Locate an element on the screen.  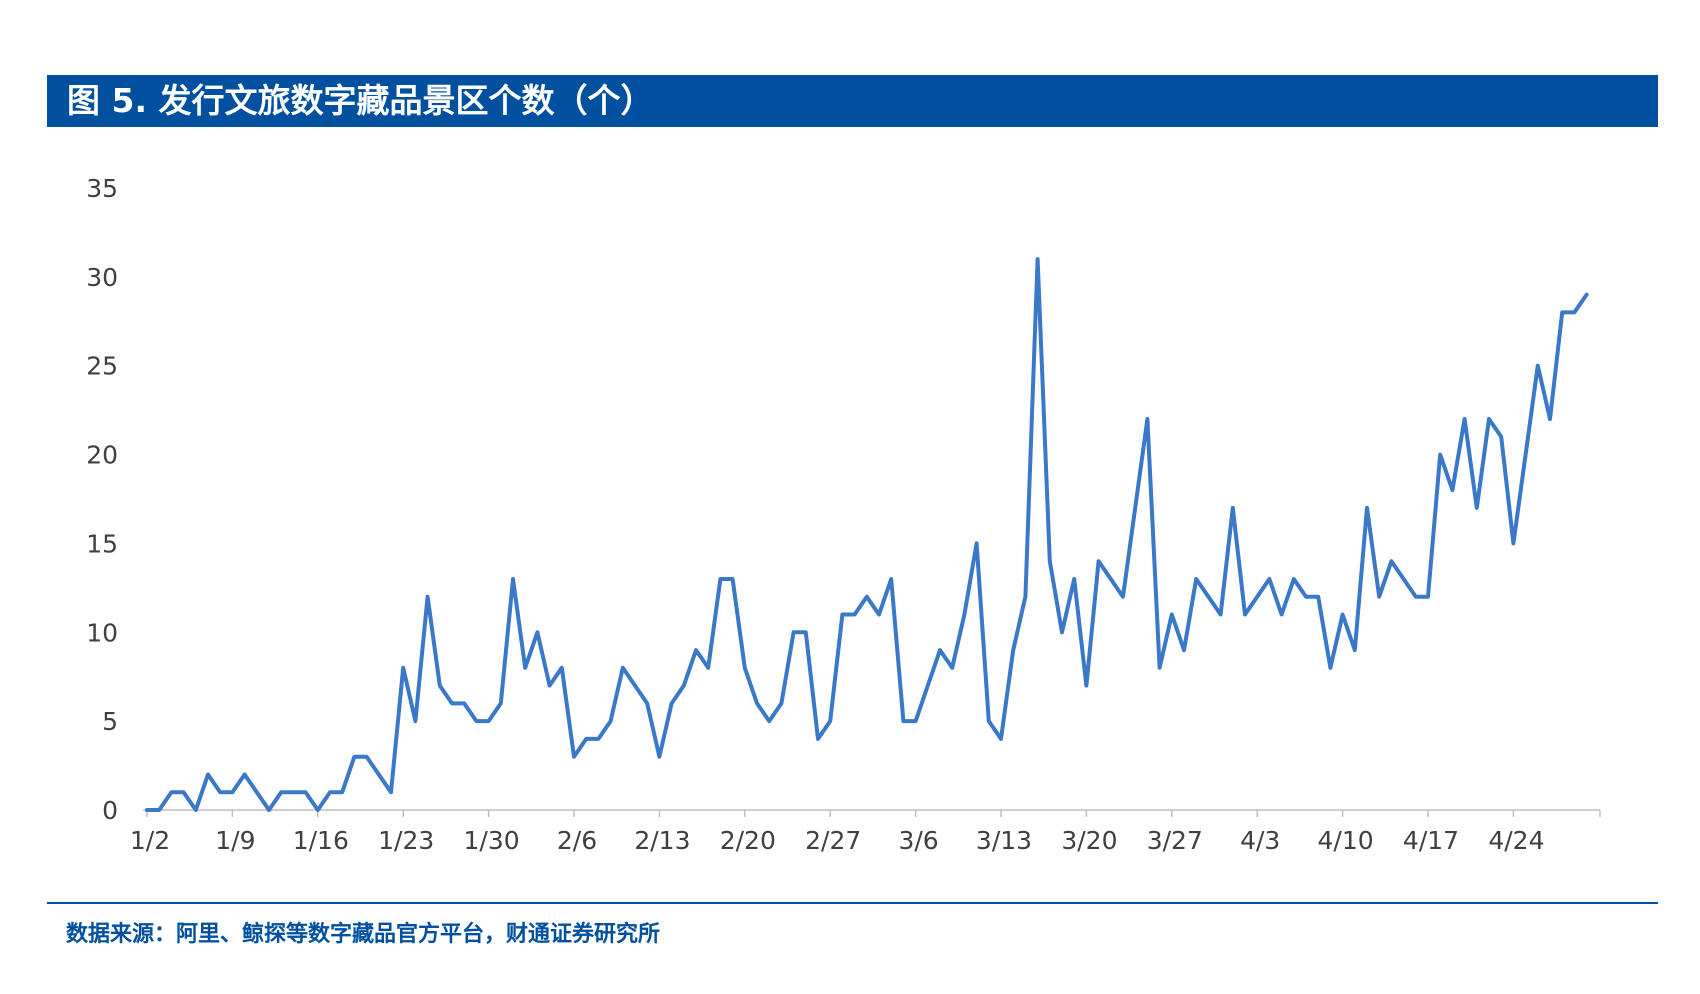
x-tick-label: 3/20 is located at coordinates (1089, 840).